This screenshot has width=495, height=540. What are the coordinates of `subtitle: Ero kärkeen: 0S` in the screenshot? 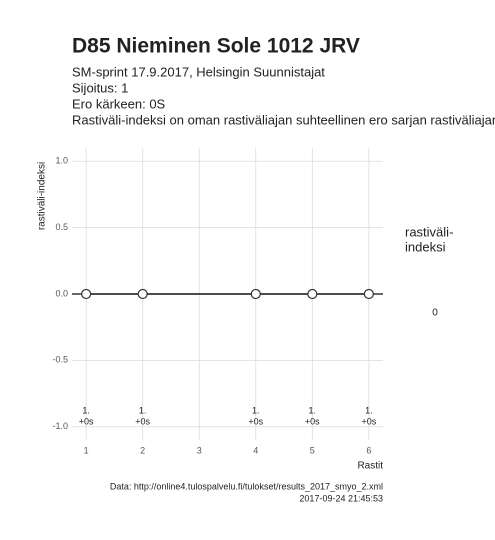 It's located at (119, 103).